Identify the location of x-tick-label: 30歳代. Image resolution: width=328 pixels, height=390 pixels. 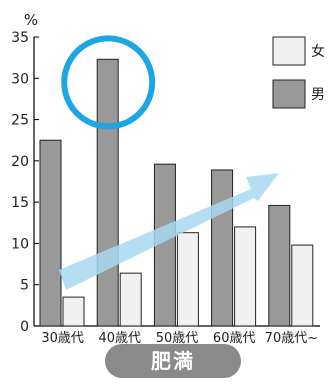
(62, 338).